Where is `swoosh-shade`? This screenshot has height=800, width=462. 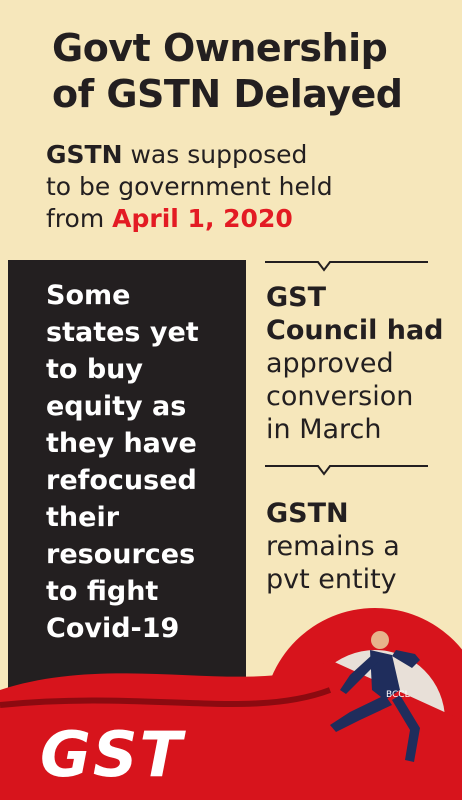 swoosh-shade is located at coordinates (166, 697).